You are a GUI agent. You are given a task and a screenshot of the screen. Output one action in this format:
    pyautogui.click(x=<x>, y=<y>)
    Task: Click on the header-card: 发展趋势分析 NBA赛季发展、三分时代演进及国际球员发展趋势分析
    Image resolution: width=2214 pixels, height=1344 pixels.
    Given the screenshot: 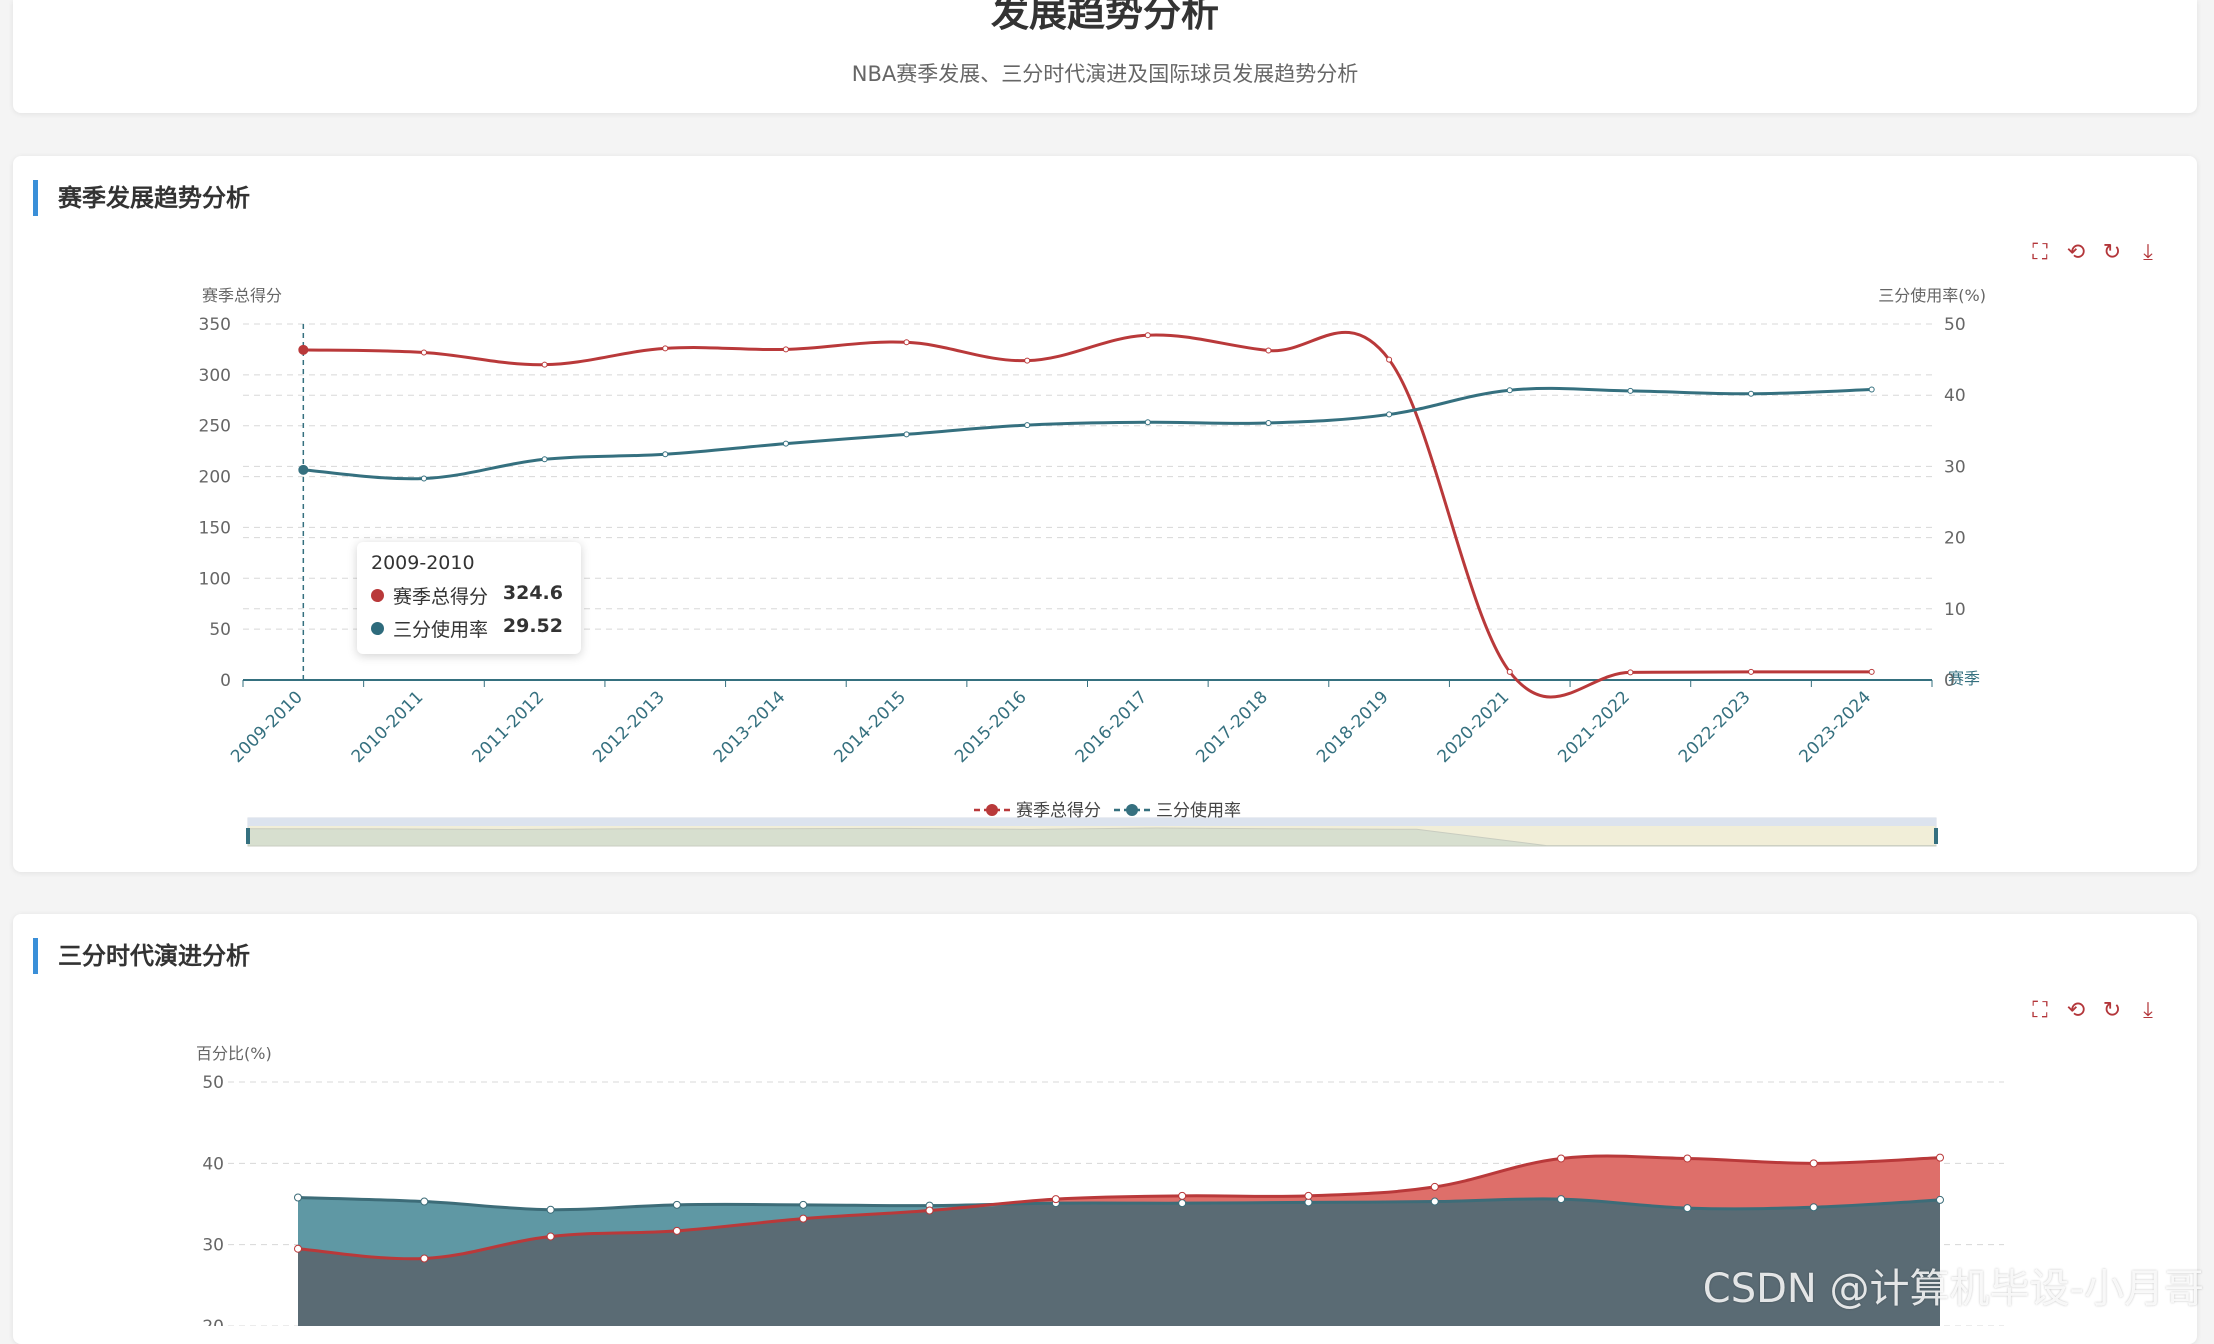 What is the action you would take?
    pyautogui.click(x=1105, y=56)
    